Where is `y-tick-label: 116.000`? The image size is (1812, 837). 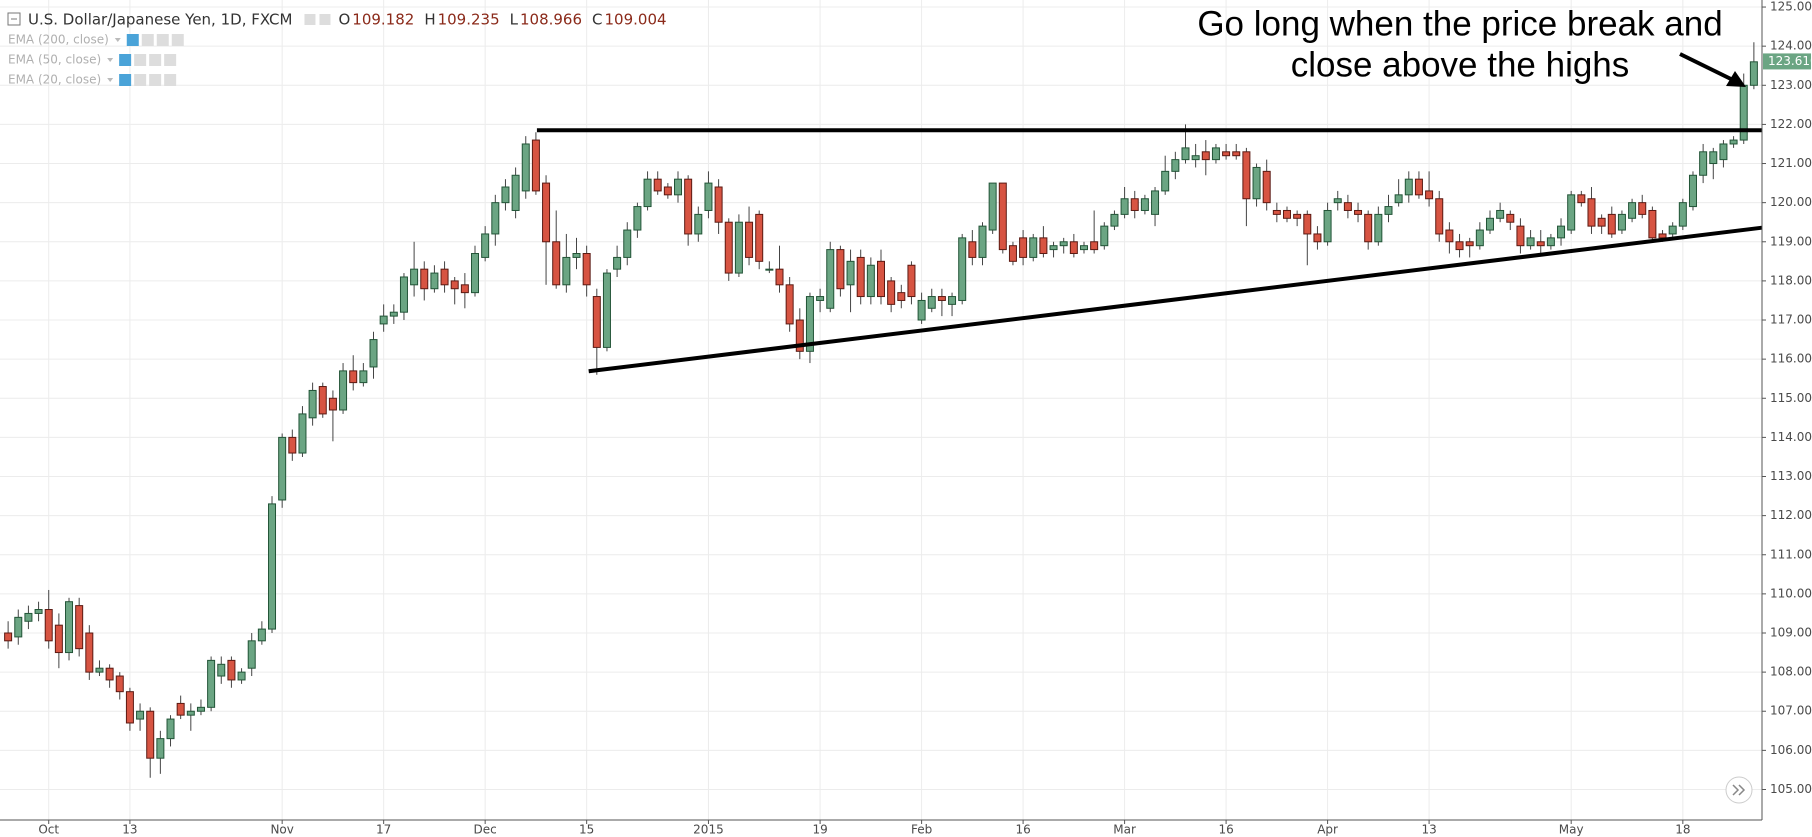 y-tick-label: 116.000 is located at coordinates (1791, 359).